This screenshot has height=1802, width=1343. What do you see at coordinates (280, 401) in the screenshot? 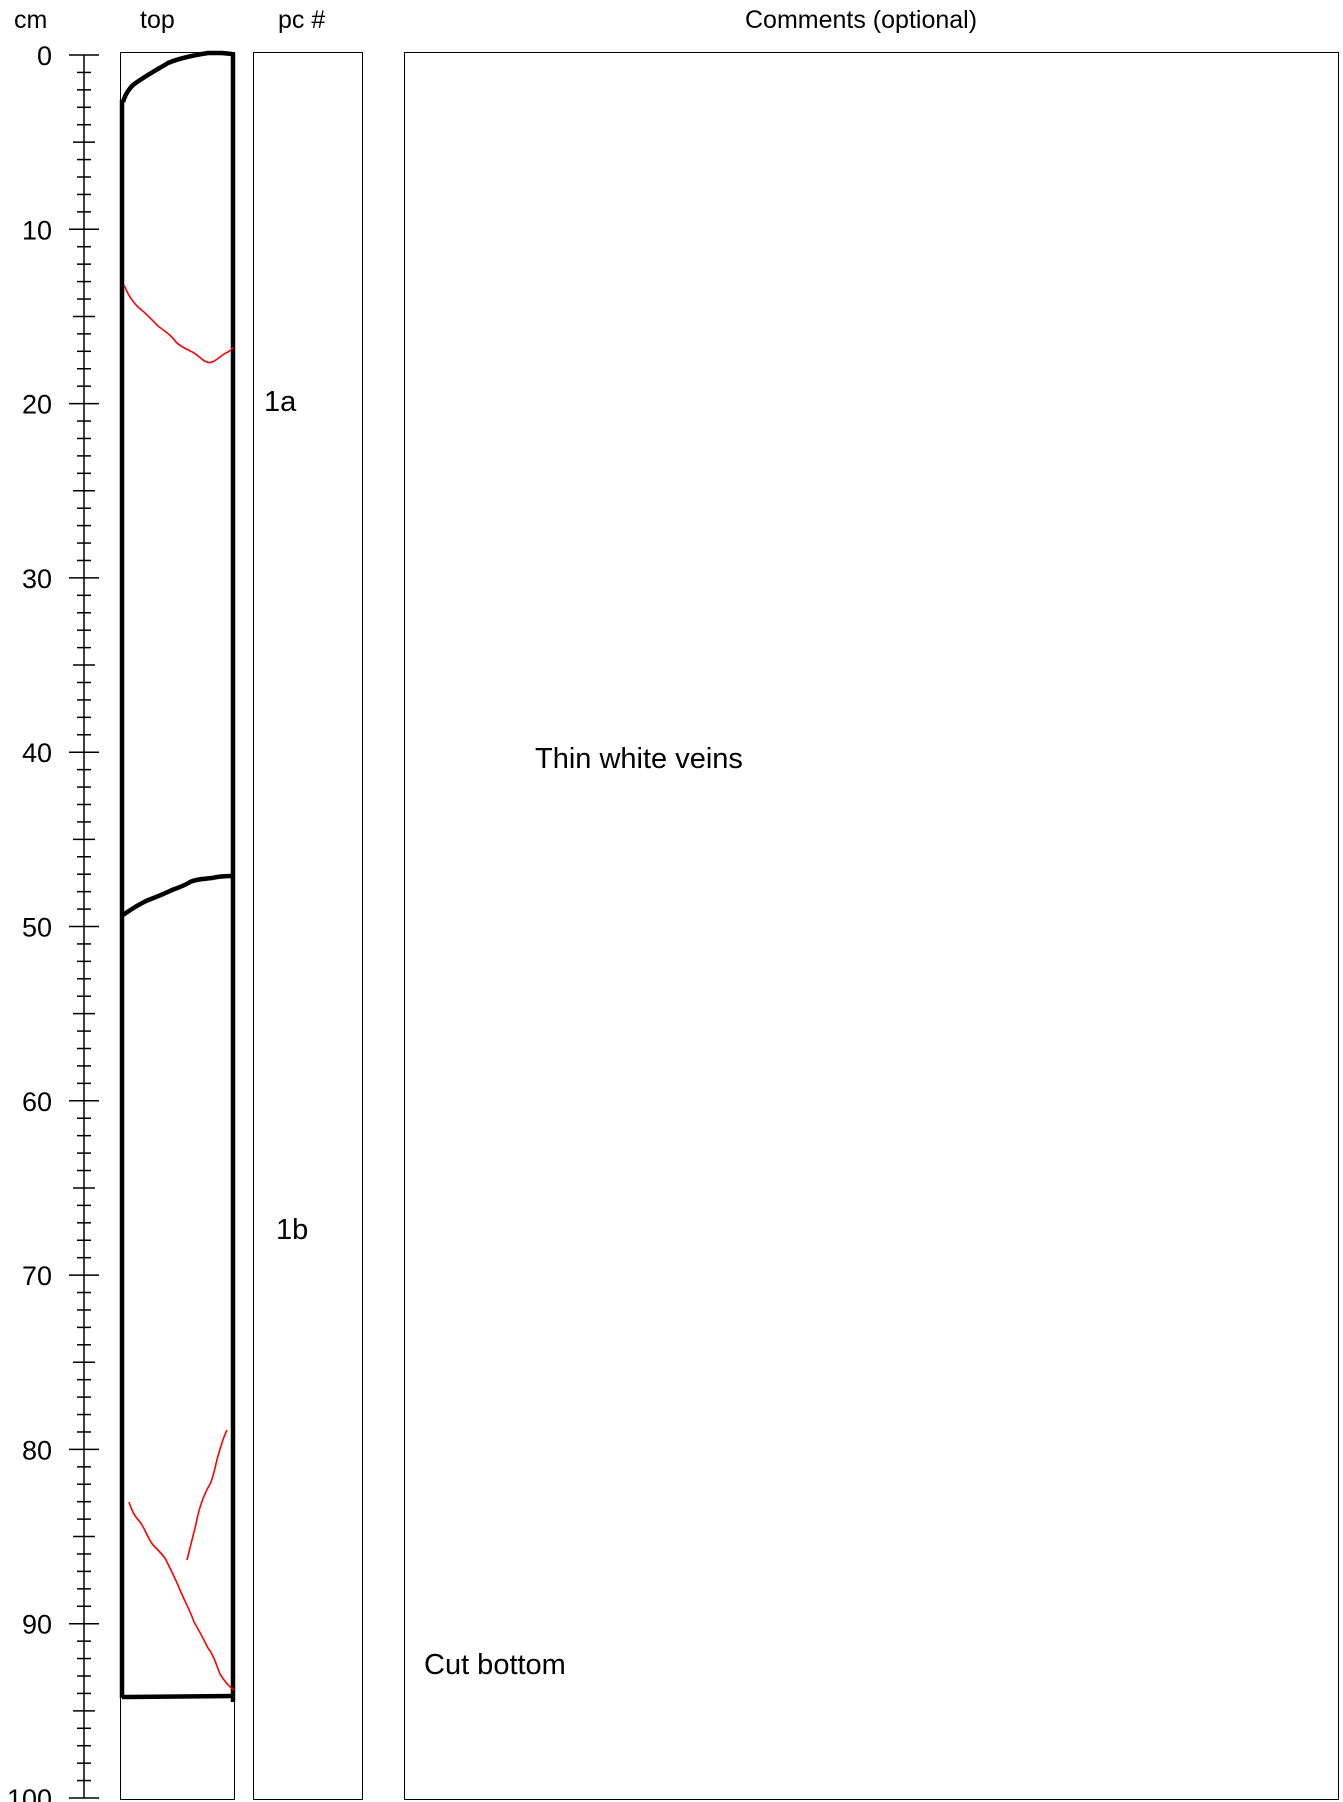
I see `piece-label-1a: 1a` at bounding box center [280, 401].